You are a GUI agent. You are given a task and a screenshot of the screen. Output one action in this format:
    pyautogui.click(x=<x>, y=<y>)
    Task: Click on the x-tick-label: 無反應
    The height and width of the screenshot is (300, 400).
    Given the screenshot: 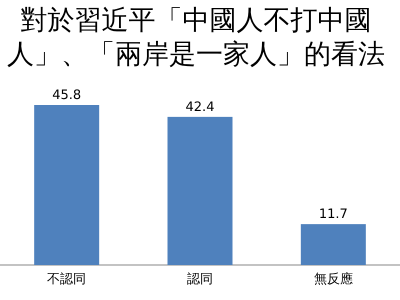 What is the action you would take?
    pyautogui.click(x=333, y=279)
    